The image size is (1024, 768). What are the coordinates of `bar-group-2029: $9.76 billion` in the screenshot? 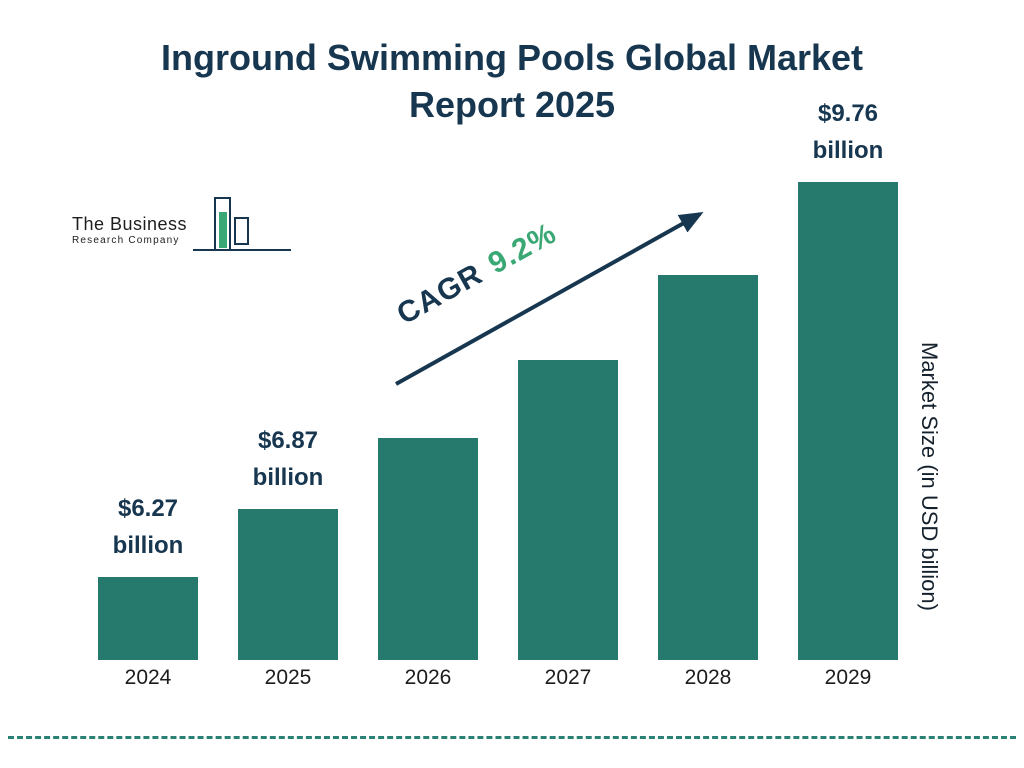 It's located at (848, 377).